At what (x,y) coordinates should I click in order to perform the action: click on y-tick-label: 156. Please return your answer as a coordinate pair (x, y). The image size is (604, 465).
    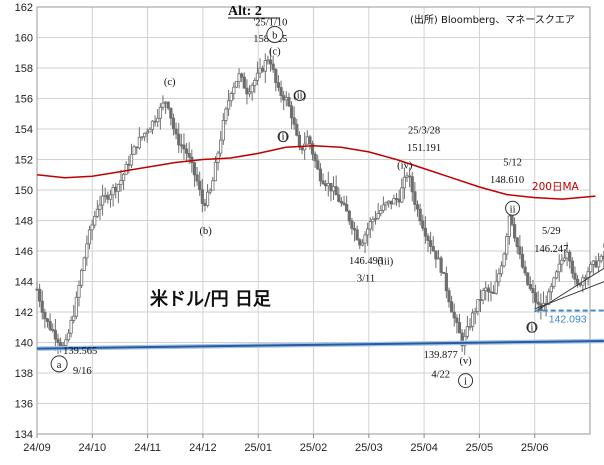
    Looking at the image, I should click on (24, 100).